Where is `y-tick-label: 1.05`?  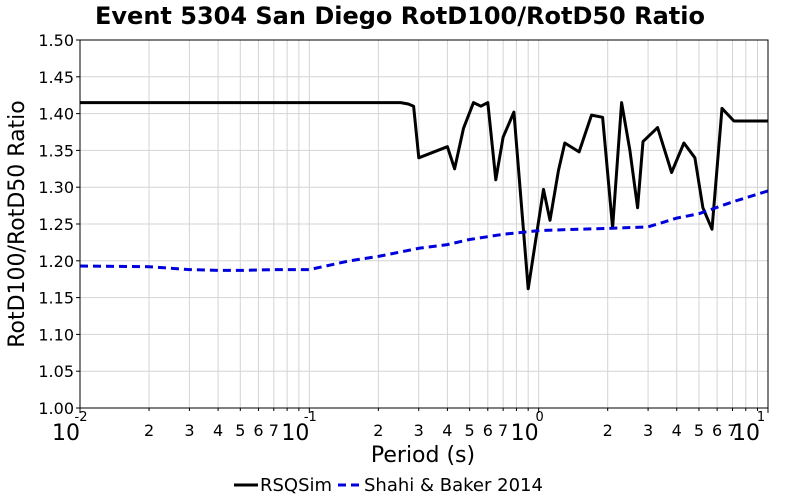 y-tick-label: 1.05 is located at coordinates (56, 371).